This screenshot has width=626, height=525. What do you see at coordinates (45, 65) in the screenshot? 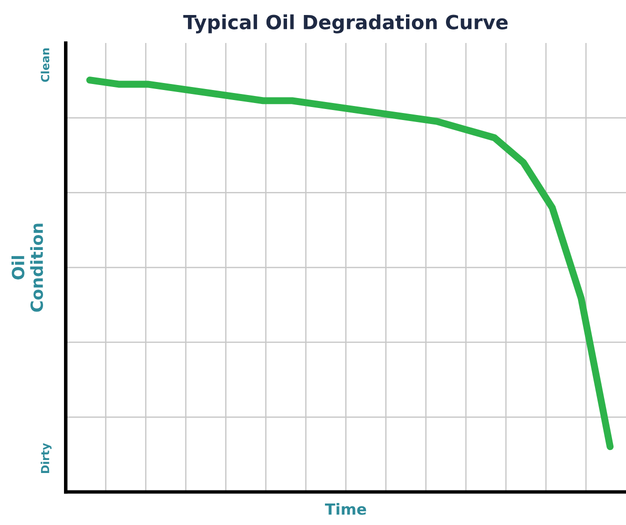
I see `text: Clean` at bounding box center [45, 65].